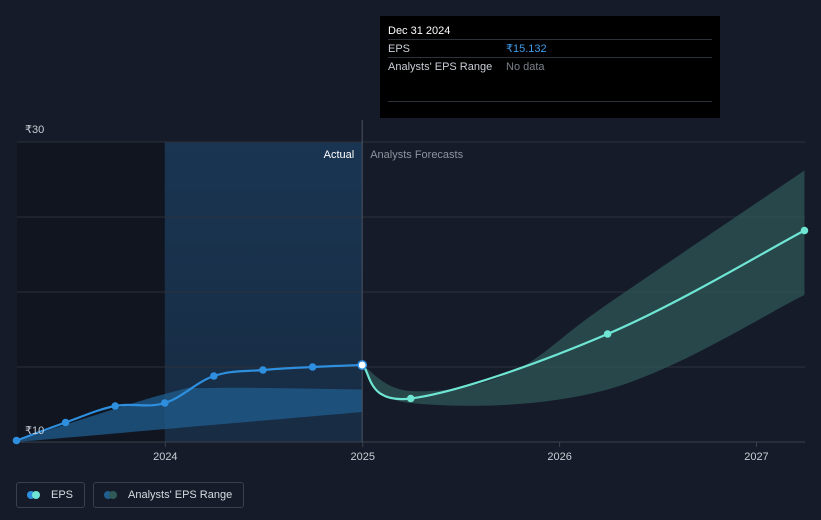 This screenshot has height=520, width=821. Describe the element at coordinates (461, 457) in the screenshot. I see `x-axis-ticks: 2024 2025 2026 2027` at that location.